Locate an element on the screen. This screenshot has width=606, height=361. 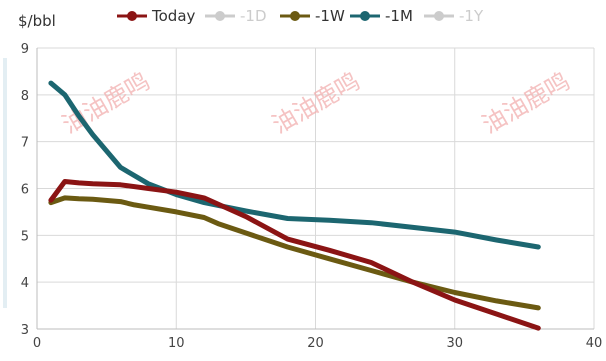
legend-label: -1Y is located at coordinates (471, 16).